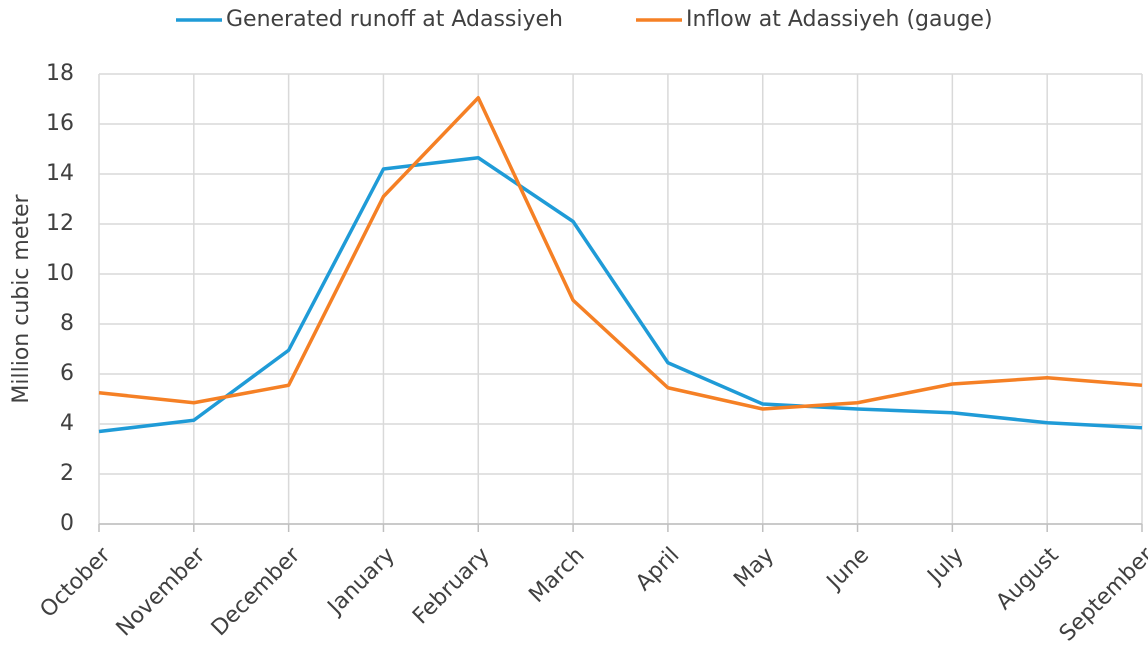 The width and height of the screenshot is (1148, 653). What do you see at coordinates (161, 591) in the screenshot?
I see `x-tick-label: November` at bounding box center [161, 591].